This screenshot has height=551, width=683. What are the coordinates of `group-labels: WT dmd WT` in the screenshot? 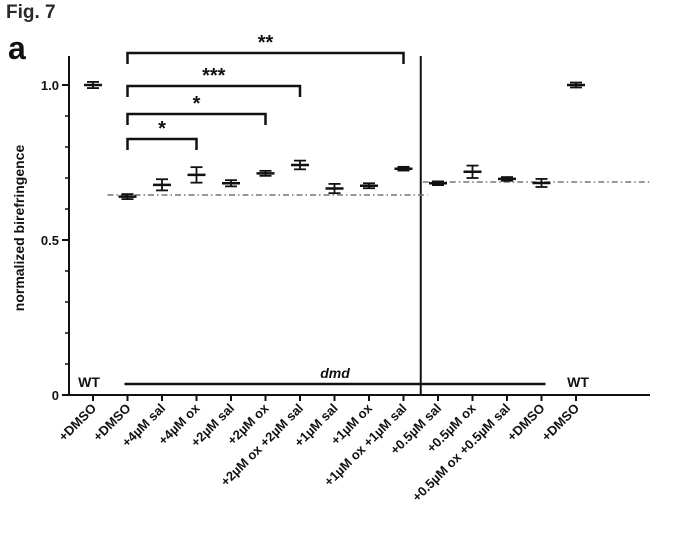 It's located at (333, 377).